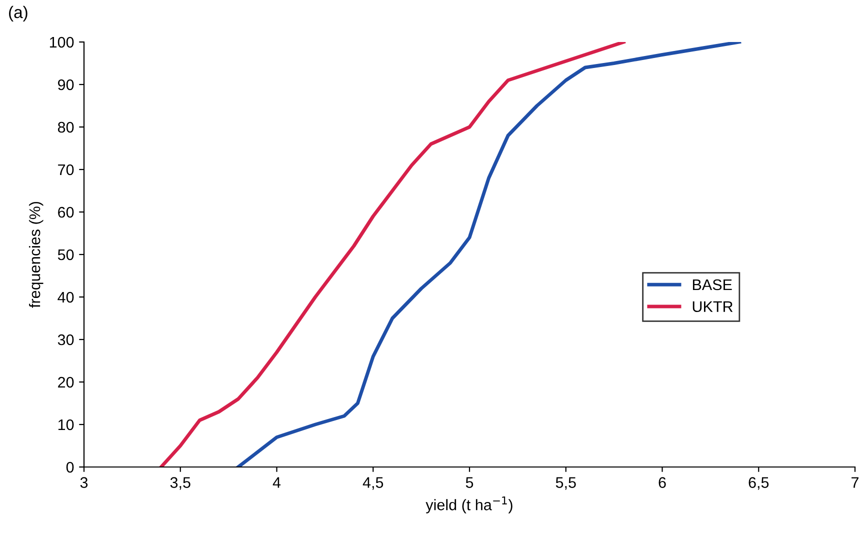  Describe the element at coordinates (66, 297) in the screenshot. I see `y-tick-label: 40` at that location.